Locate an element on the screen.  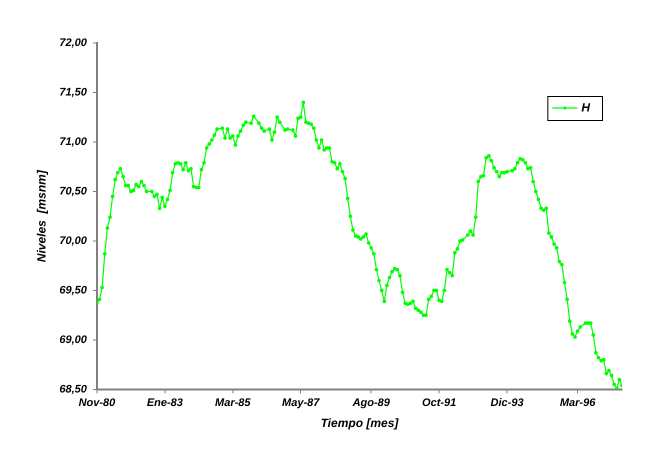
x-tick-label: Oct-91 is located at coordinates (439, 403).